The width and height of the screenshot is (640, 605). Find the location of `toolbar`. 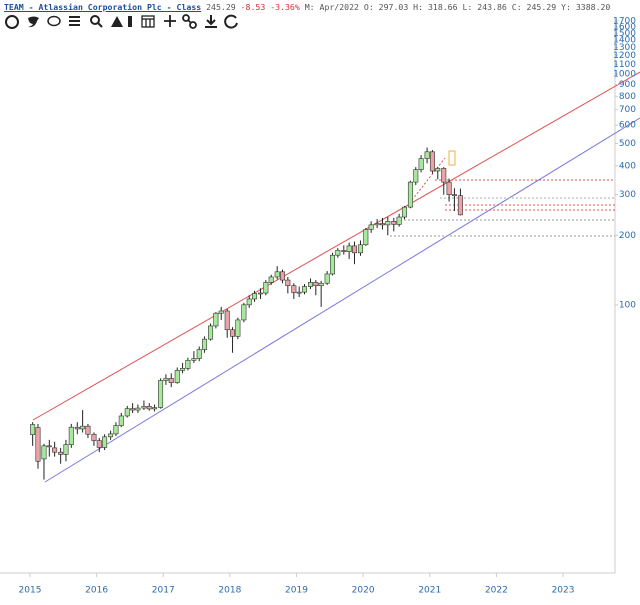

toolbar is located at coordinates (121, 21).